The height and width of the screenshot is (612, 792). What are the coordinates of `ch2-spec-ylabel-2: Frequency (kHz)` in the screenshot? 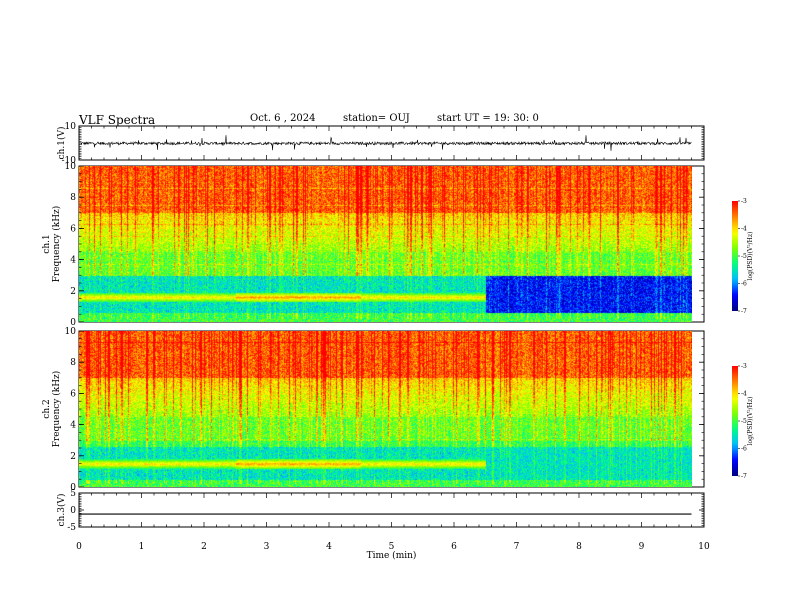 It's located at (56, 409).